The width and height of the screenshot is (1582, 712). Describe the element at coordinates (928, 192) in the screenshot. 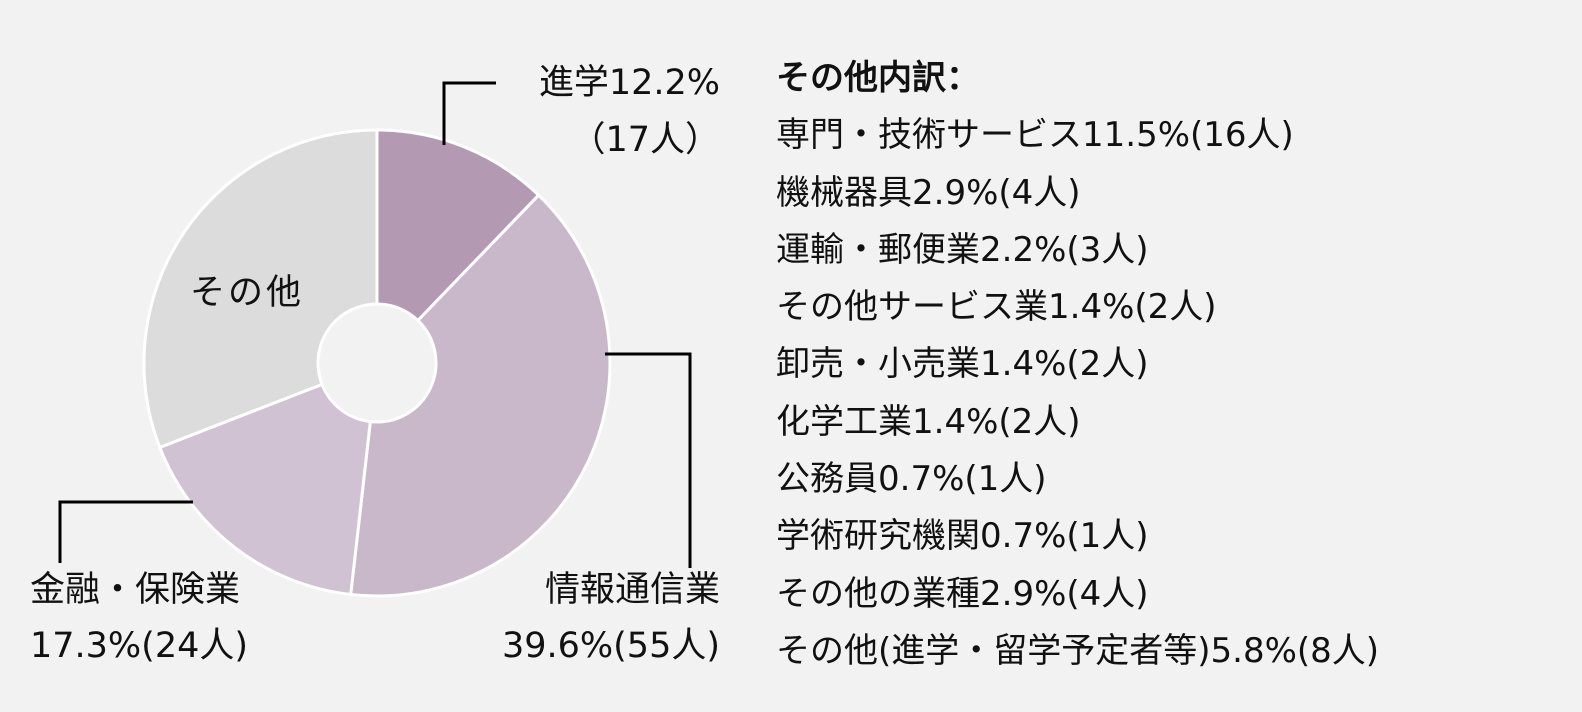

I see `breakdown-item: 機械器具2.9%(4人)` at that location.